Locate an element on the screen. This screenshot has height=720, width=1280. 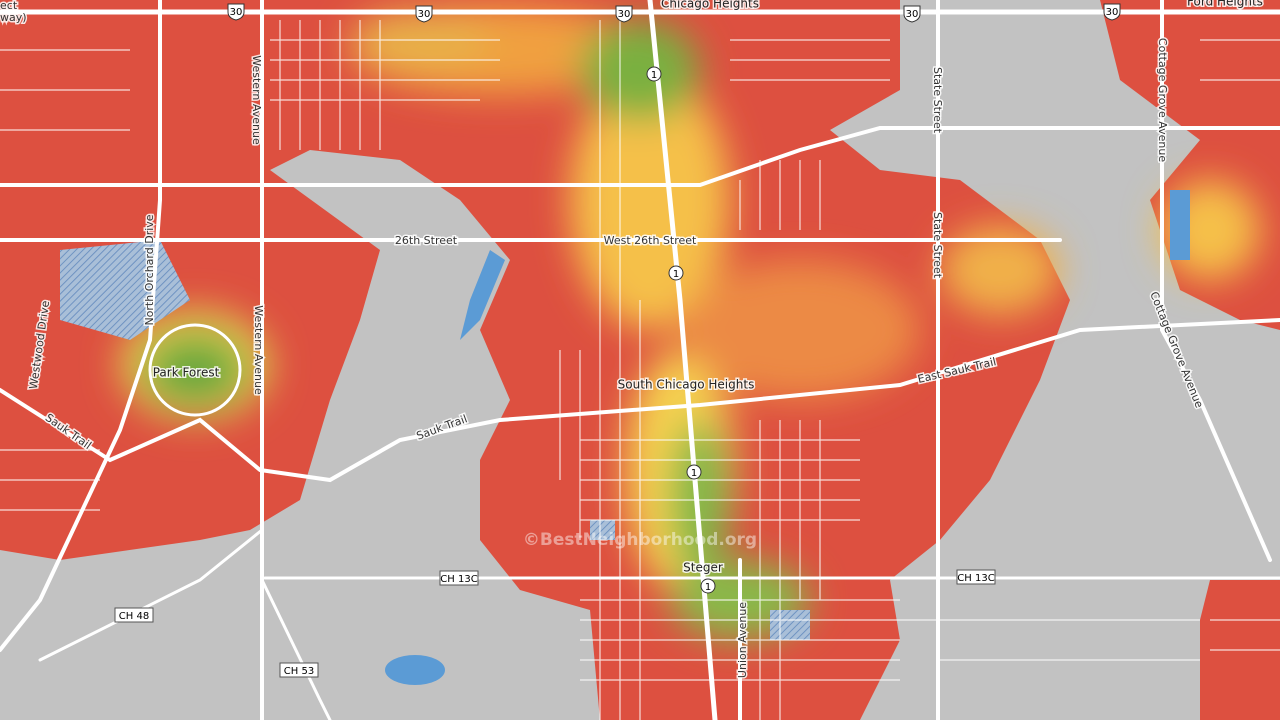
county-road-text: CH 48 is located at coordinates (134, 616).